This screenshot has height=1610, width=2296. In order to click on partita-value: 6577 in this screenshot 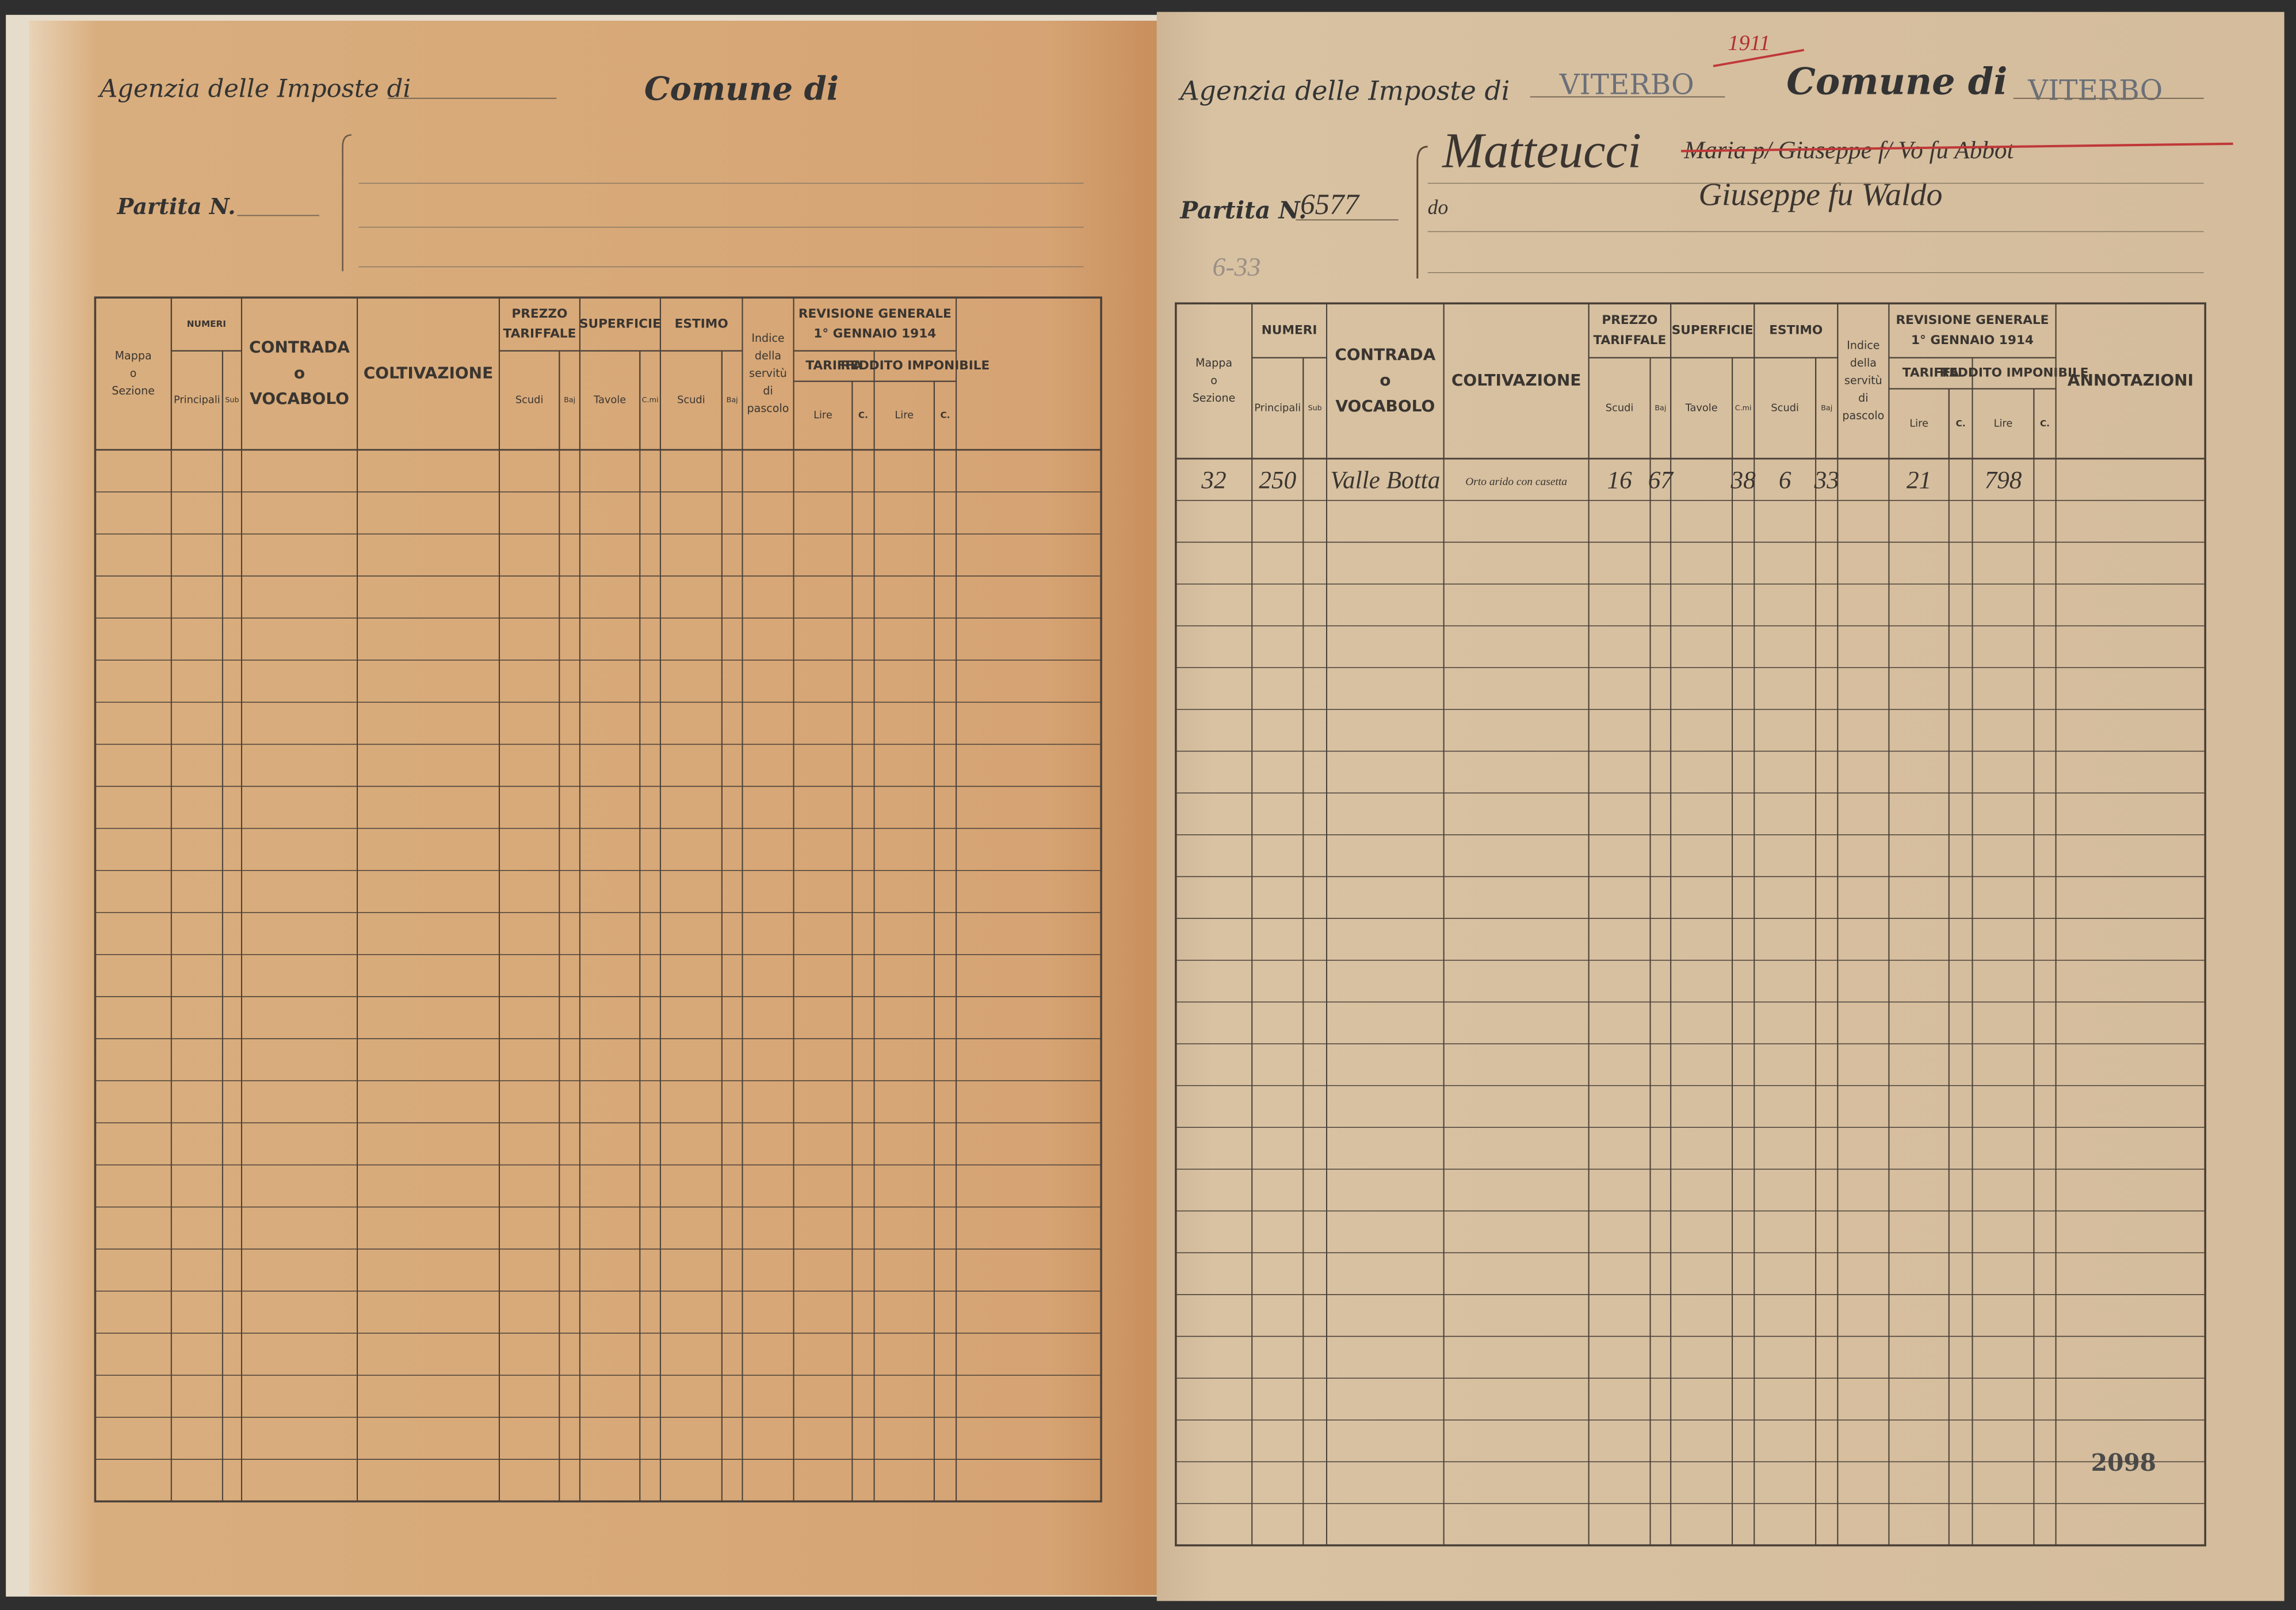, I will do `click(1330, 205)`.